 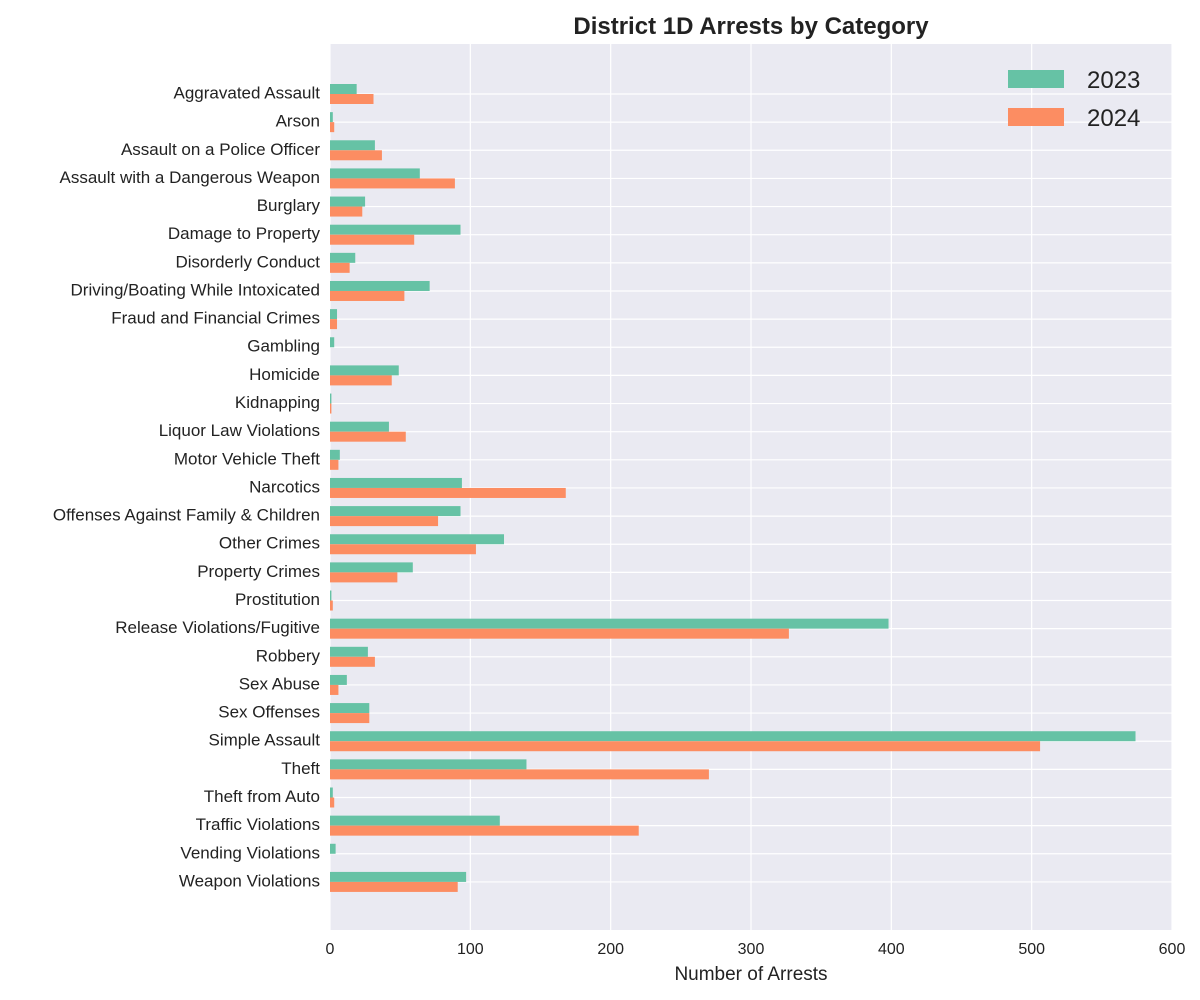 What do you see at coordinates (247, 92) in the screenshot?
I see `y-tick-label: Aggravated Assault` at bounding box center [247, 92].